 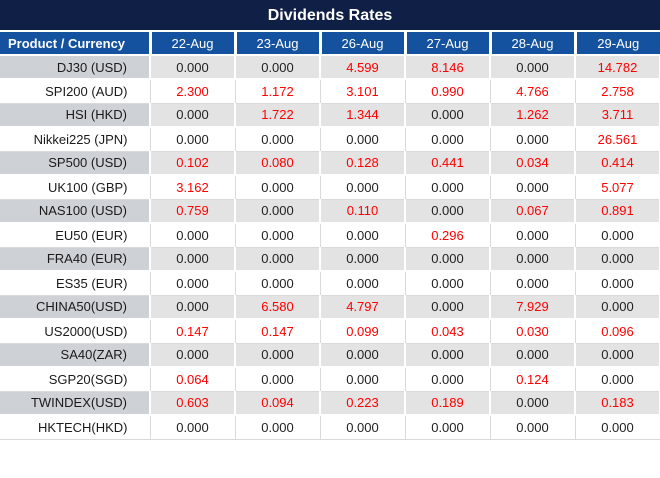 What do you see at coordinates (363, 91) in the screenshot?
I see `value-cell: 3.101` at bounding box center [363, 91].